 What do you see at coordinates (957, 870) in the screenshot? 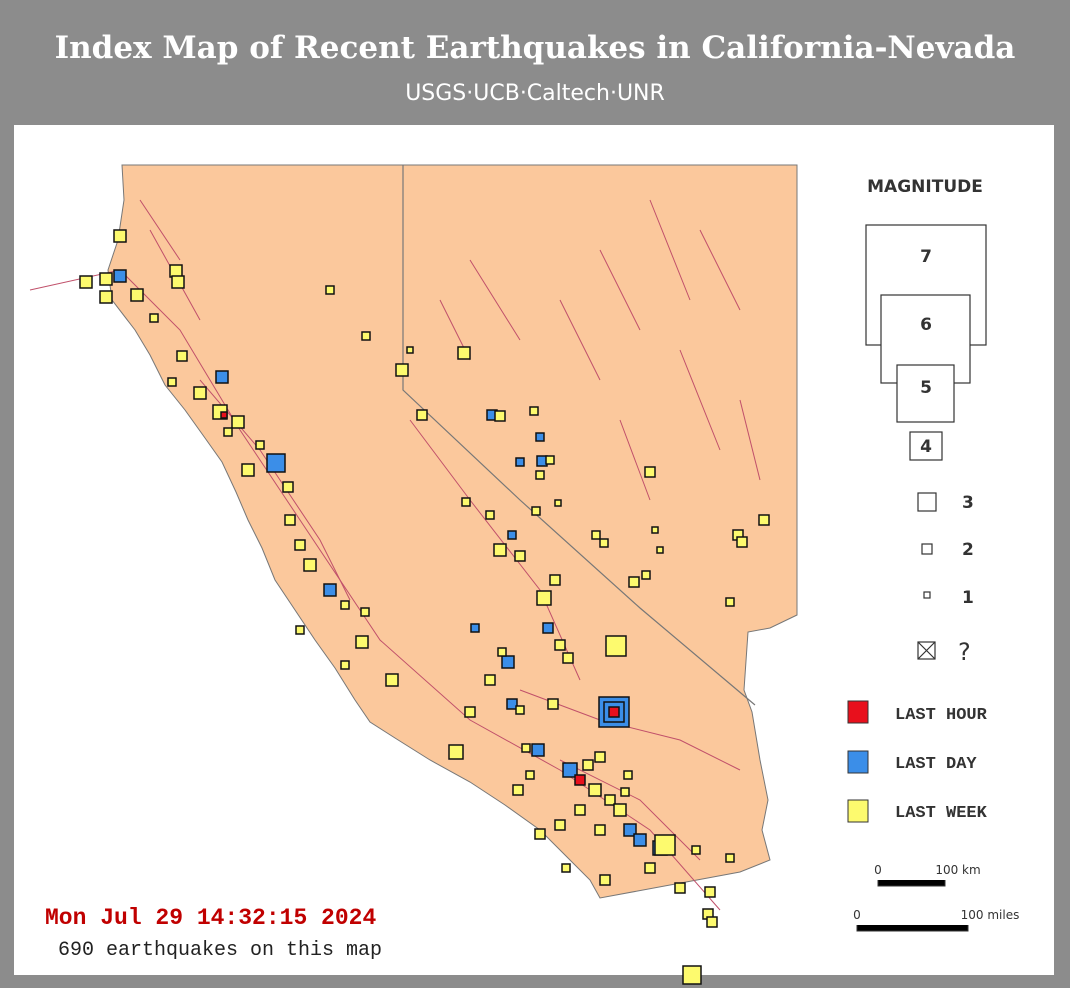
I see `scale-label: 100 km` at bounding box center [957, 870].